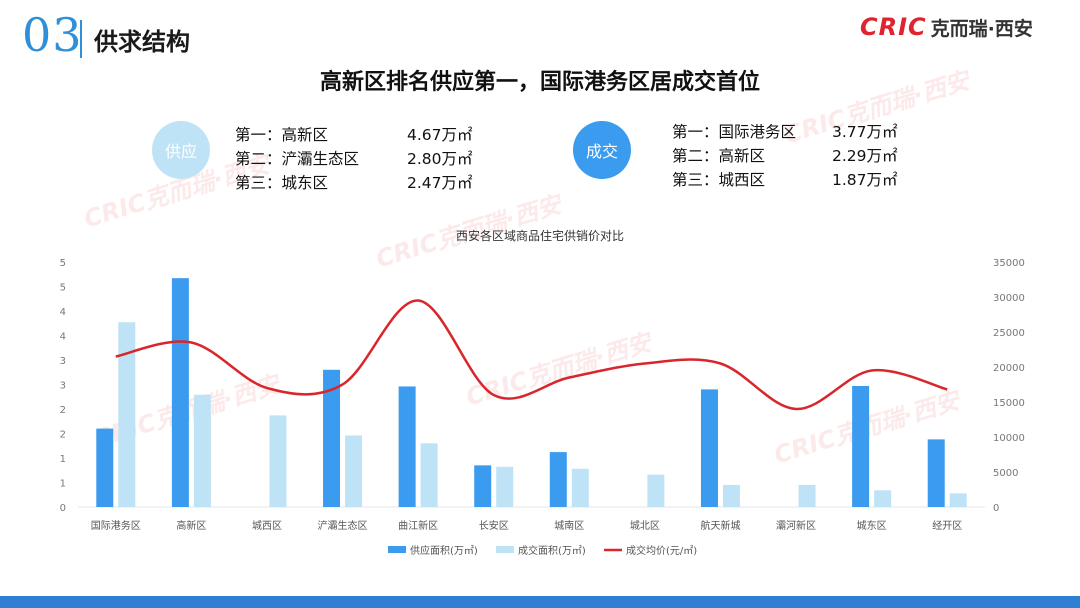  Describe the element at coordinates (1009, 298) in the screenshot. I see `right-axis-tick: 30000` at that location.